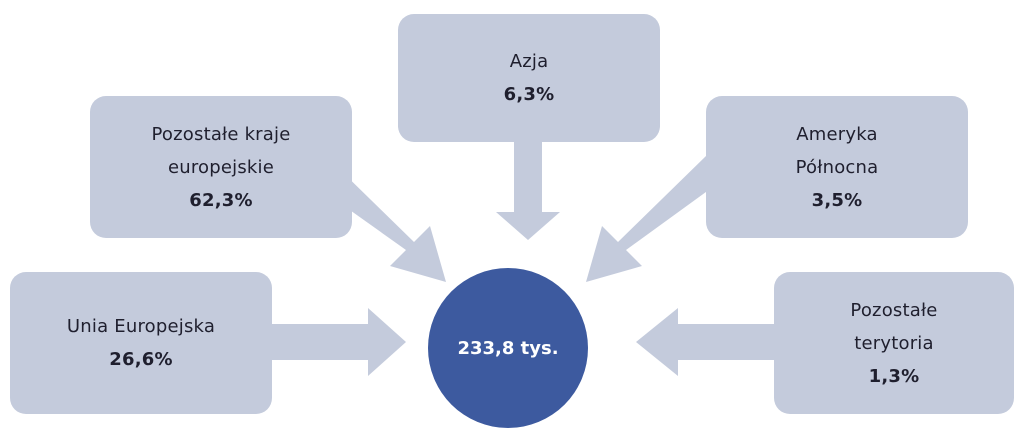  What do you see at coordinates (529, 78) in the screenshot?
I see `box-asia: Azja 6,3%` at bounding box center [529, 78].